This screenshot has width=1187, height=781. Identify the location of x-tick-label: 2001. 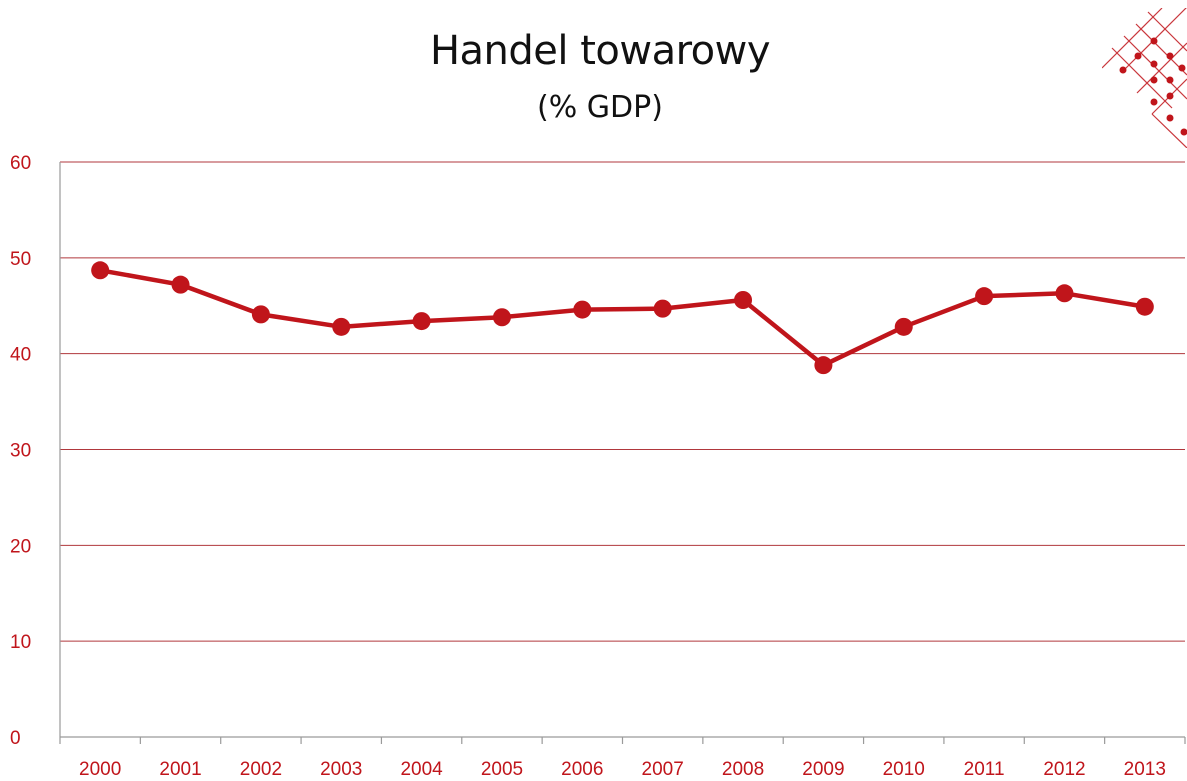
(180, 769).